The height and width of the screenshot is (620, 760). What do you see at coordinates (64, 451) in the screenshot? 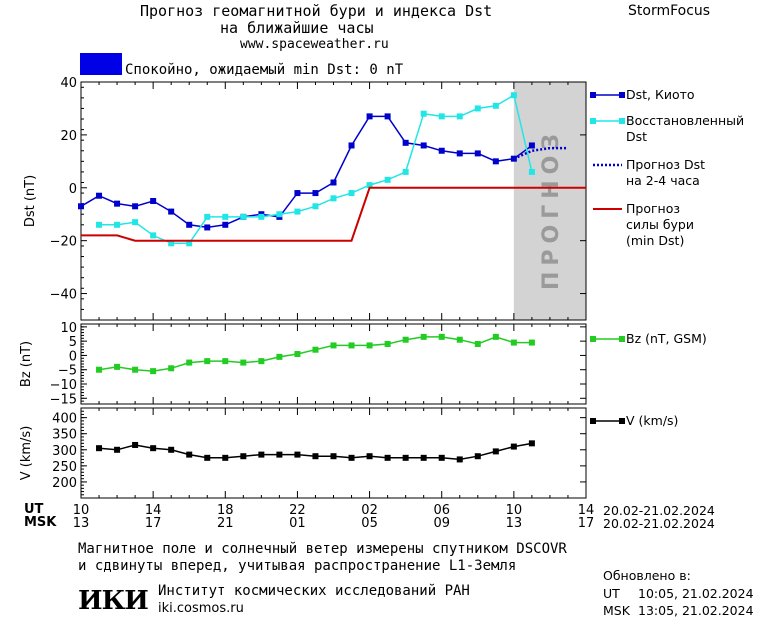
I see `panel-3-ytick-label: 300` at bounding box center [64, 451].